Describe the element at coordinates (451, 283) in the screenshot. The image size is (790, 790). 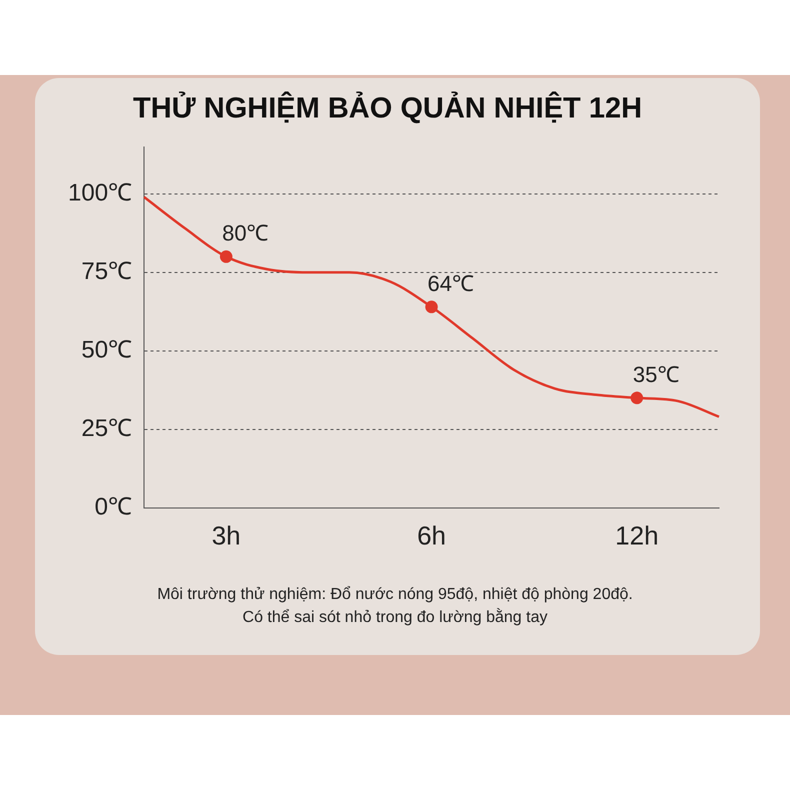
I see `data-label: 64℃` at that location.